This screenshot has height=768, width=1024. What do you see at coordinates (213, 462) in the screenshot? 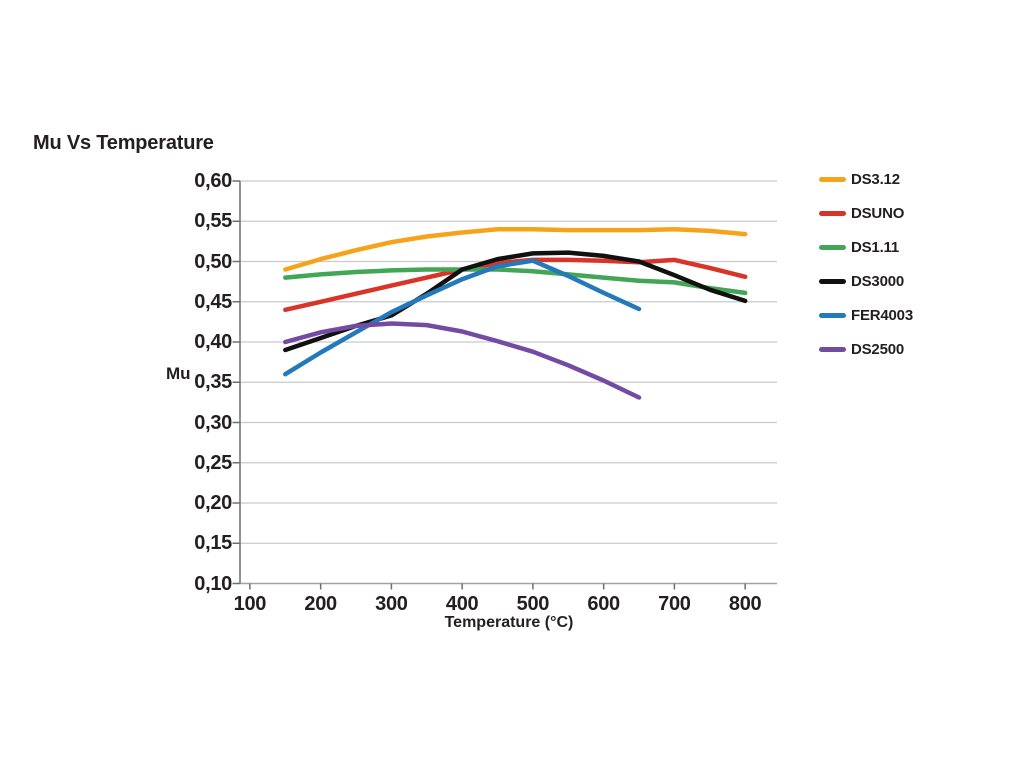
I see `y-tick-label: 0,25` at bounding box center [213, 462].